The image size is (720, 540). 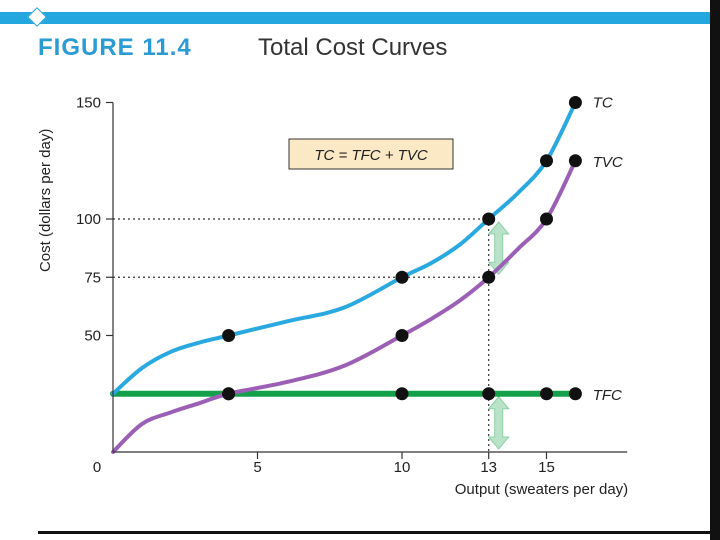 I want to click on series-label-tvc: TVC, so click(x=608, y=162).